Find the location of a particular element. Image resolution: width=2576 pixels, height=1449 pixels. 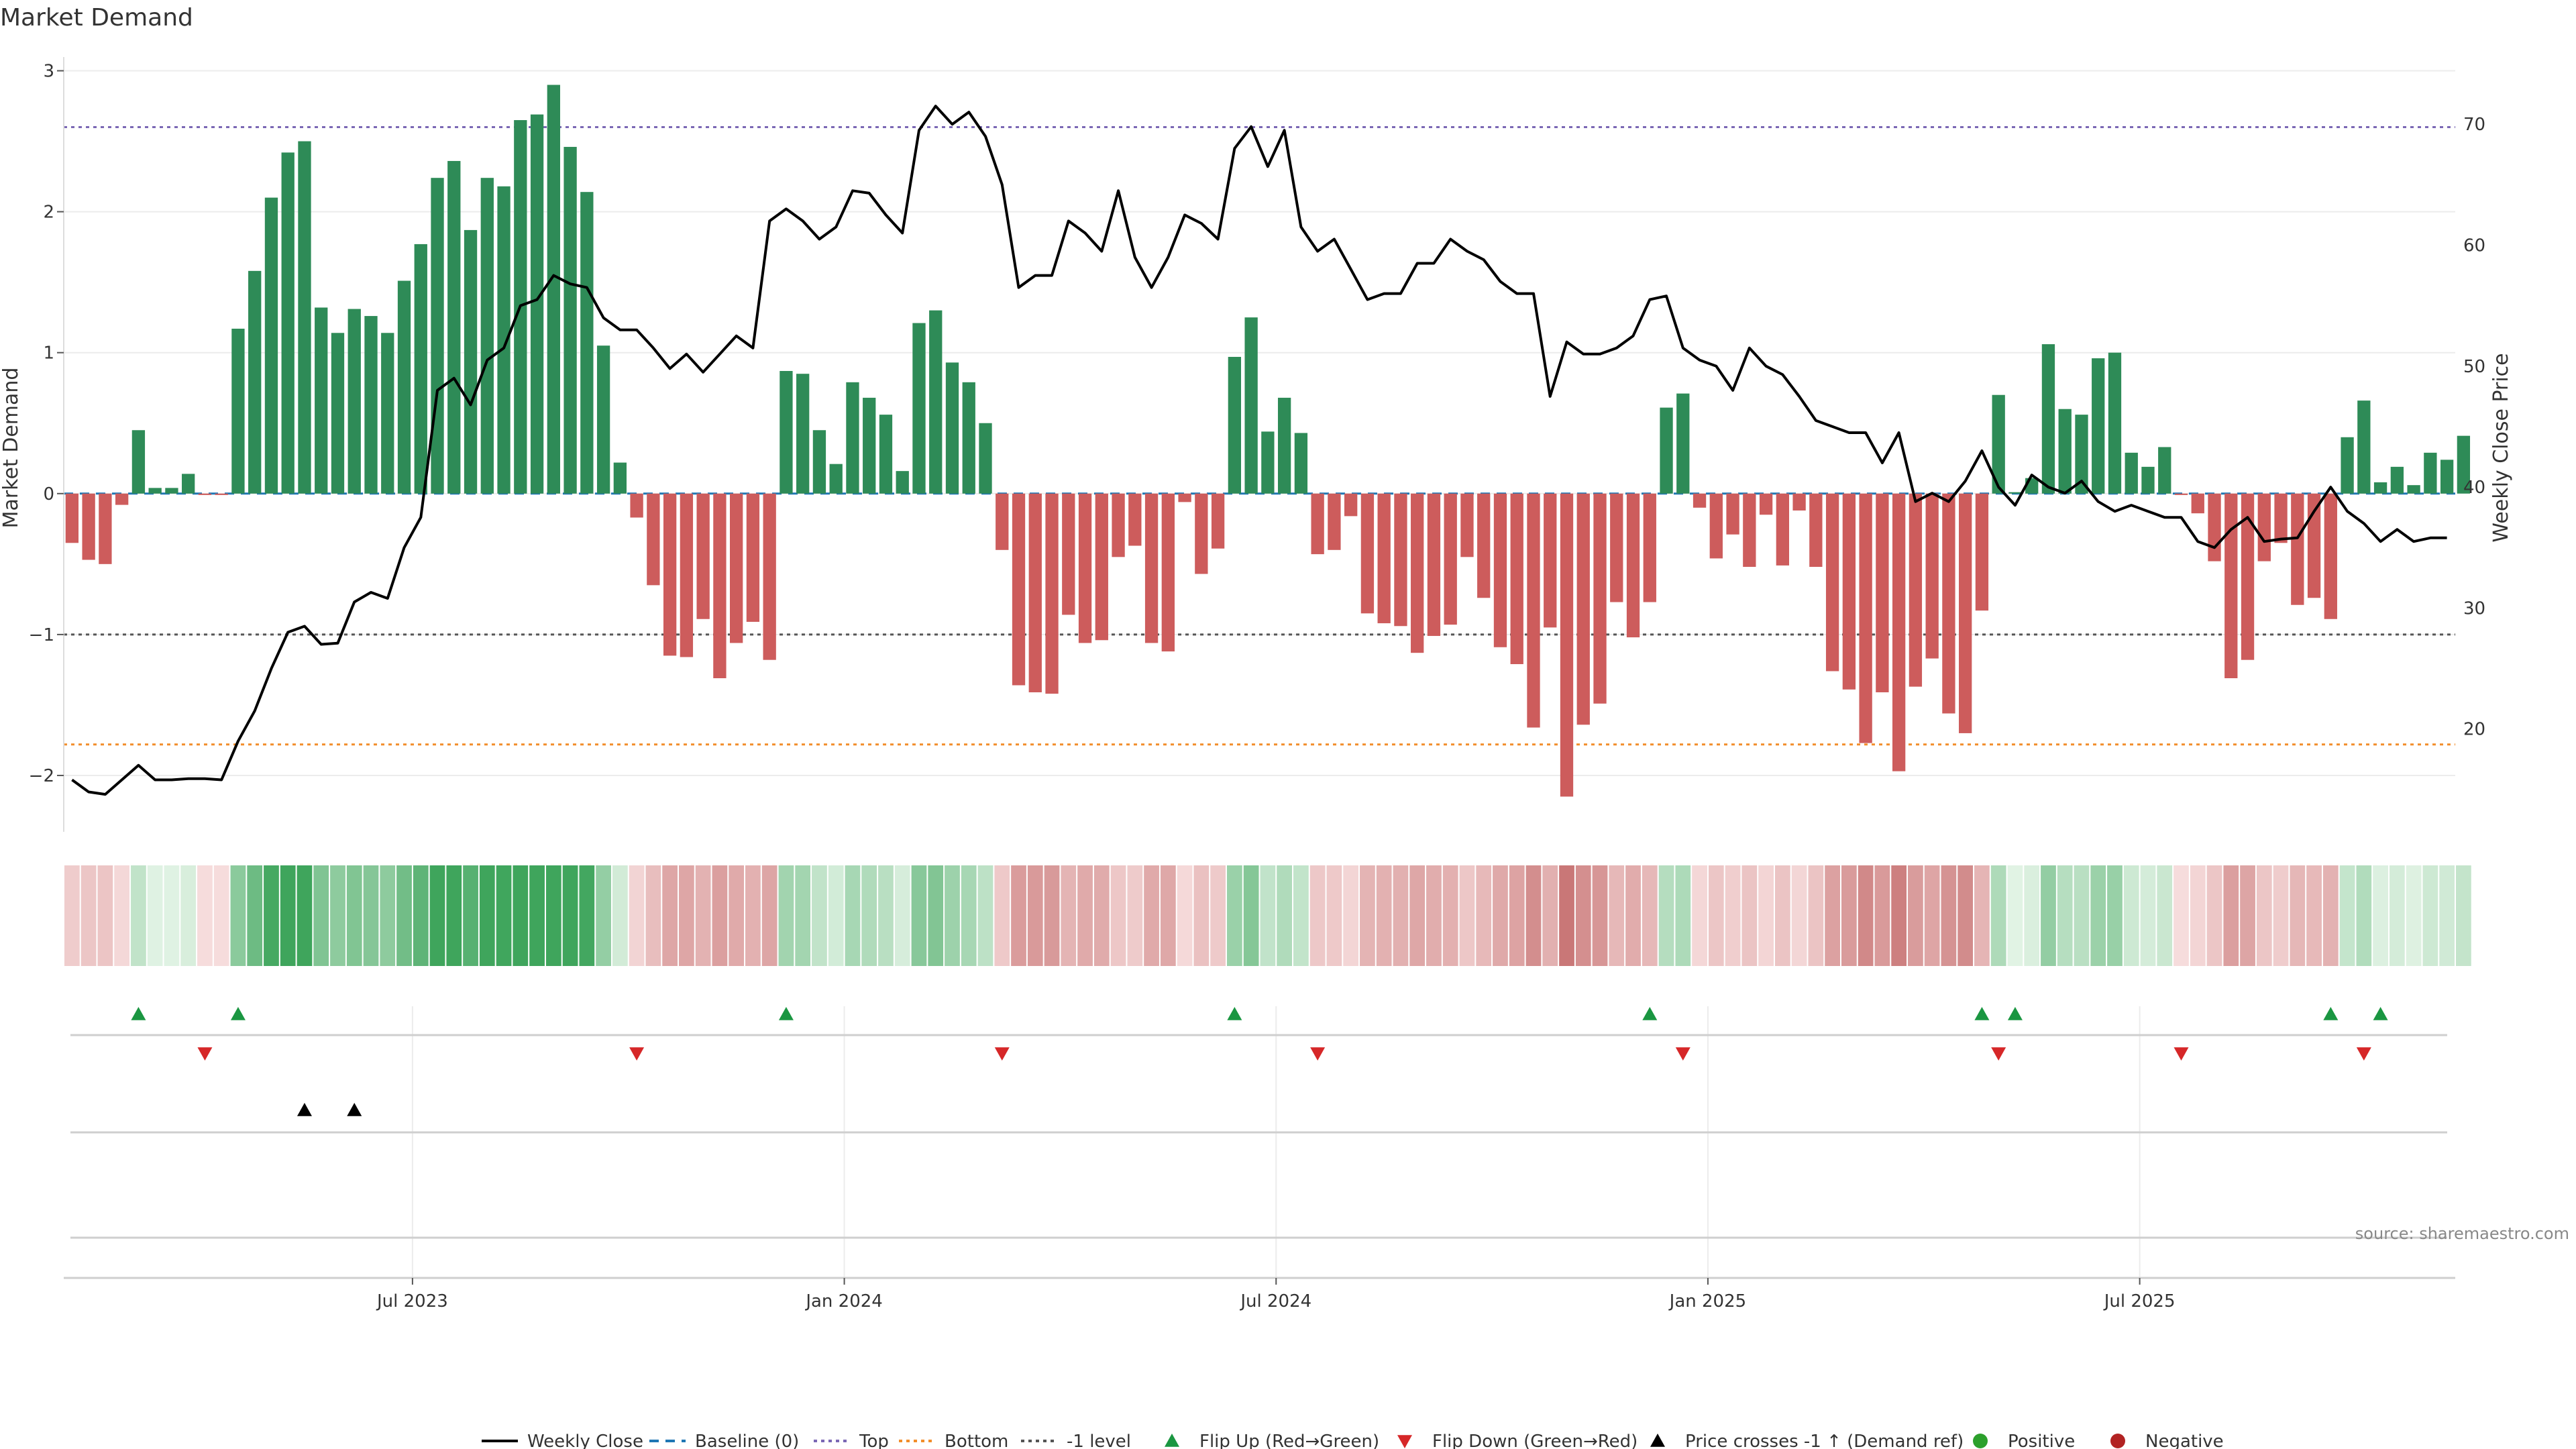

legend-label: Flip Up (Red→Green) is located at coordinates (1289, 1440).